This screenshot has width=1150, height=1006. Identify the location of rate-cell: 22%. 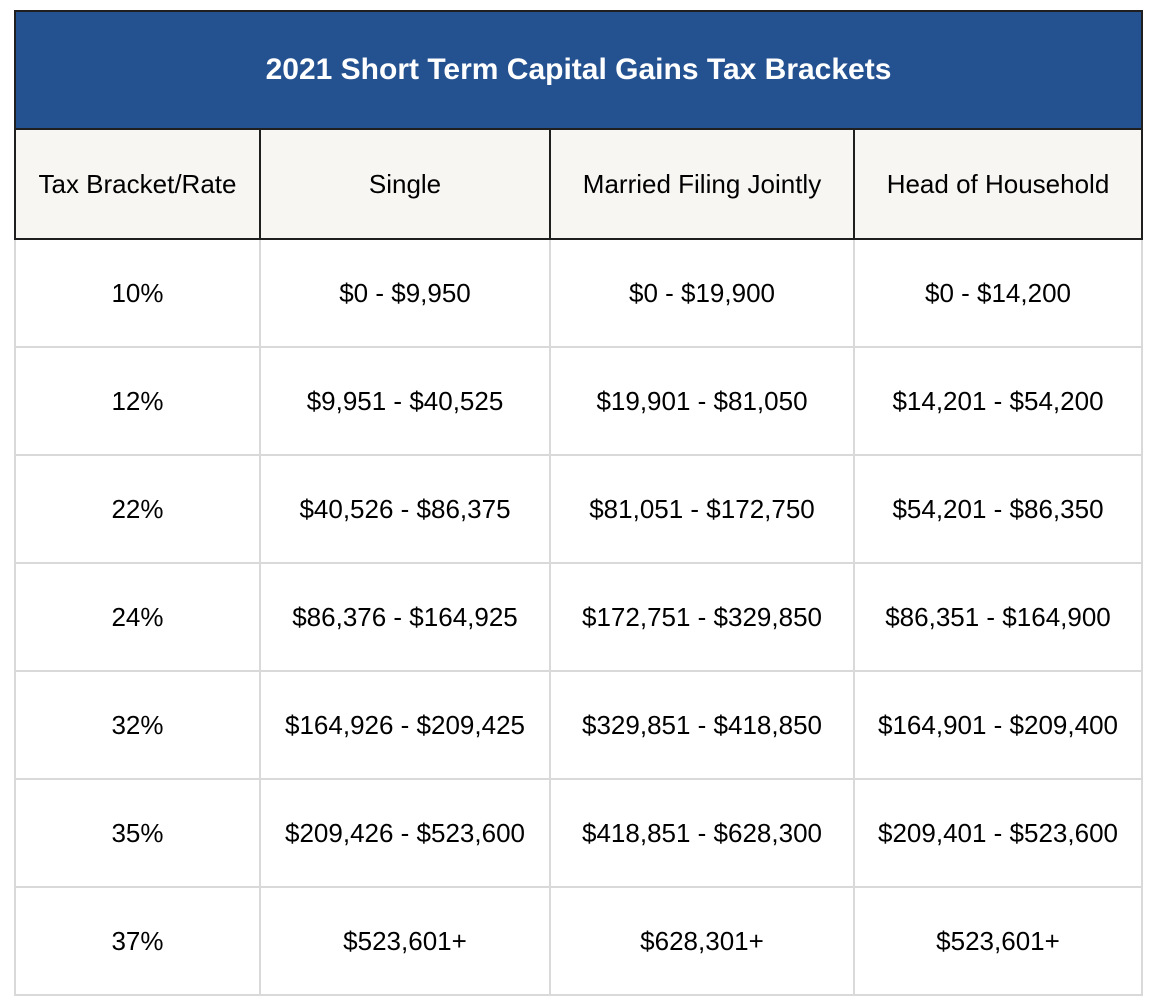
(137, 509).